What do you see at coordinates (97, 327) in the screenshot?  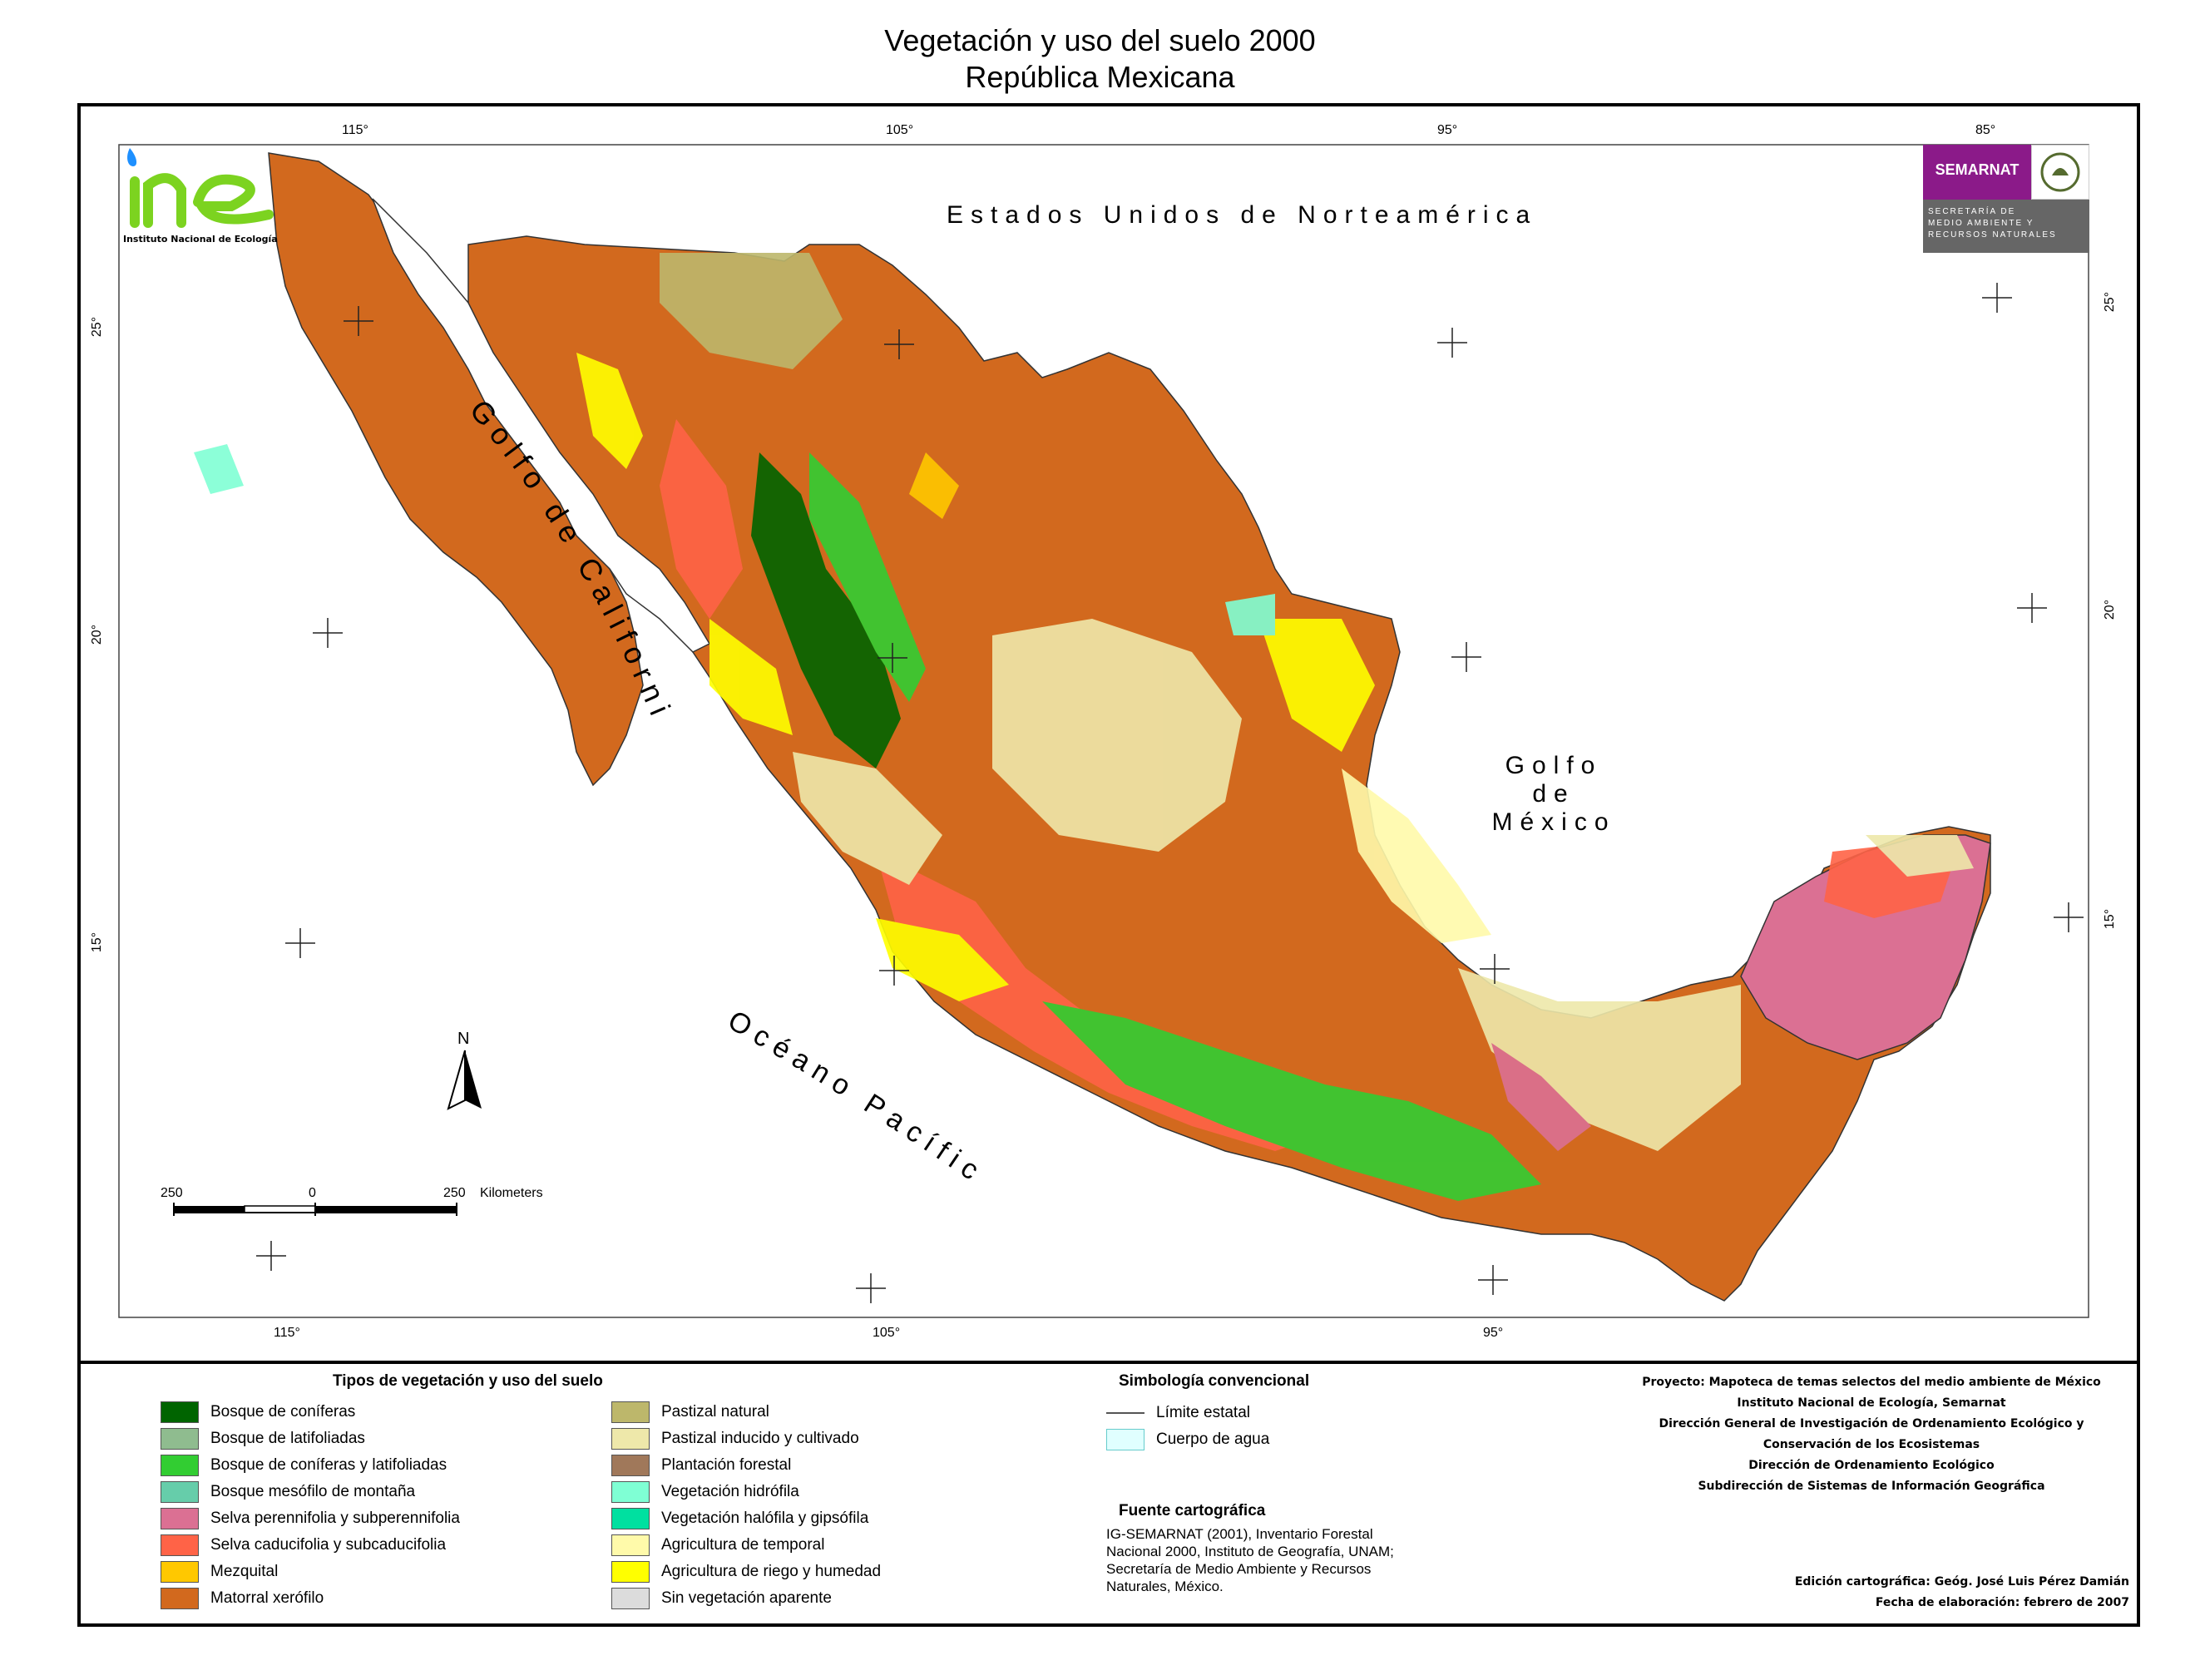 I see `coord-left-25: 25°` at bounding box center [97, 327].